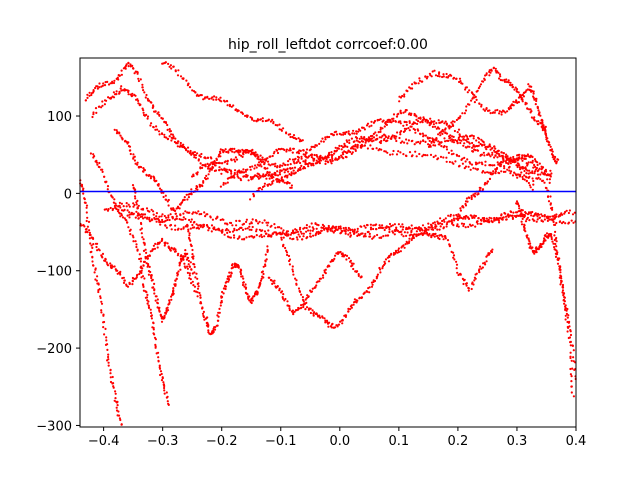  What do you see at coordinates (406, 110) in the screenshot?
I see `scatter-point-2074` at bounding box center [406, 110].